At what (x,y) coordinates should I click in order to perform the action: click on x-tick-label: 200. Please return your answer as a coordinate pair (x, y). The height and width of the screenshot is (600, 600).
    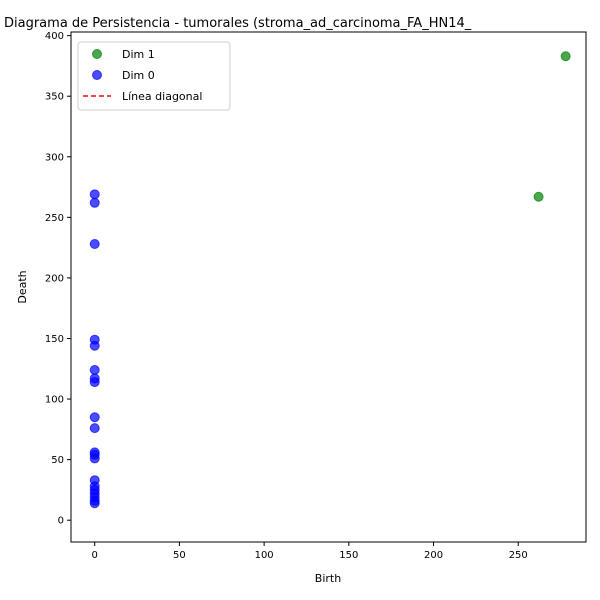
    Looking at the image, I should click on (433, 555).